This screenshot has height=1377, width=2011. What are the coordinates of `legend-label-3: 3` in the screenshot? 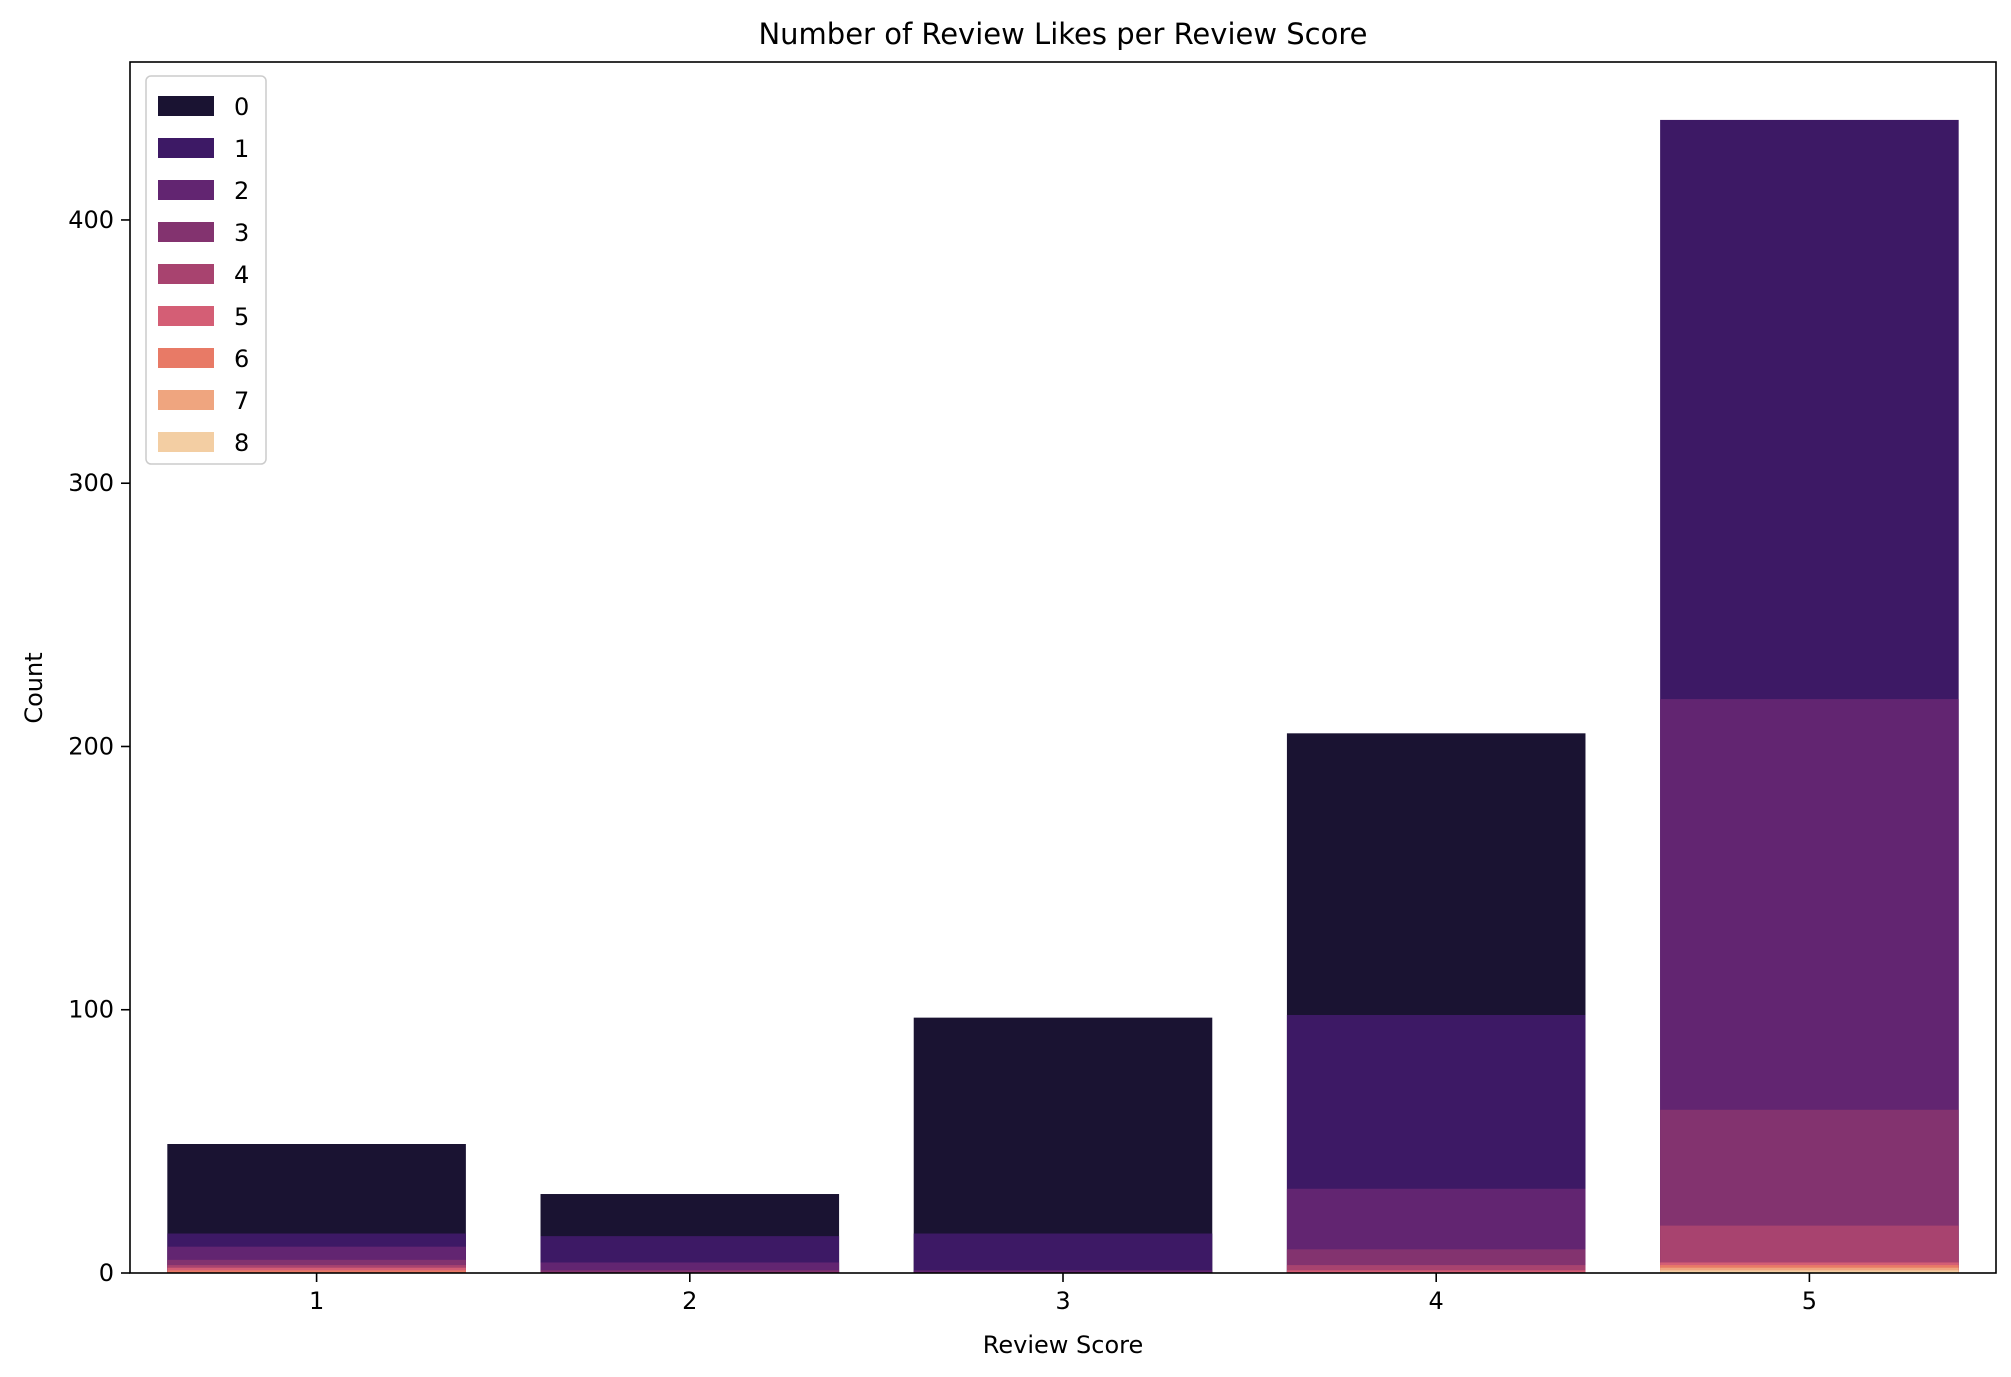 It's located at (241, 233).